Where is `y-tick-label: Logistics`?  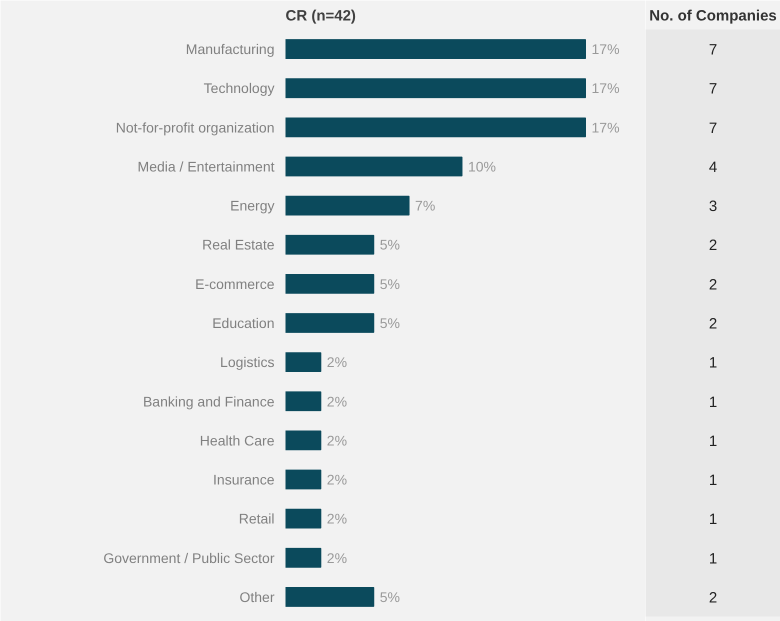
y-tick-label: Logistics is located at coordinates (247, 362).